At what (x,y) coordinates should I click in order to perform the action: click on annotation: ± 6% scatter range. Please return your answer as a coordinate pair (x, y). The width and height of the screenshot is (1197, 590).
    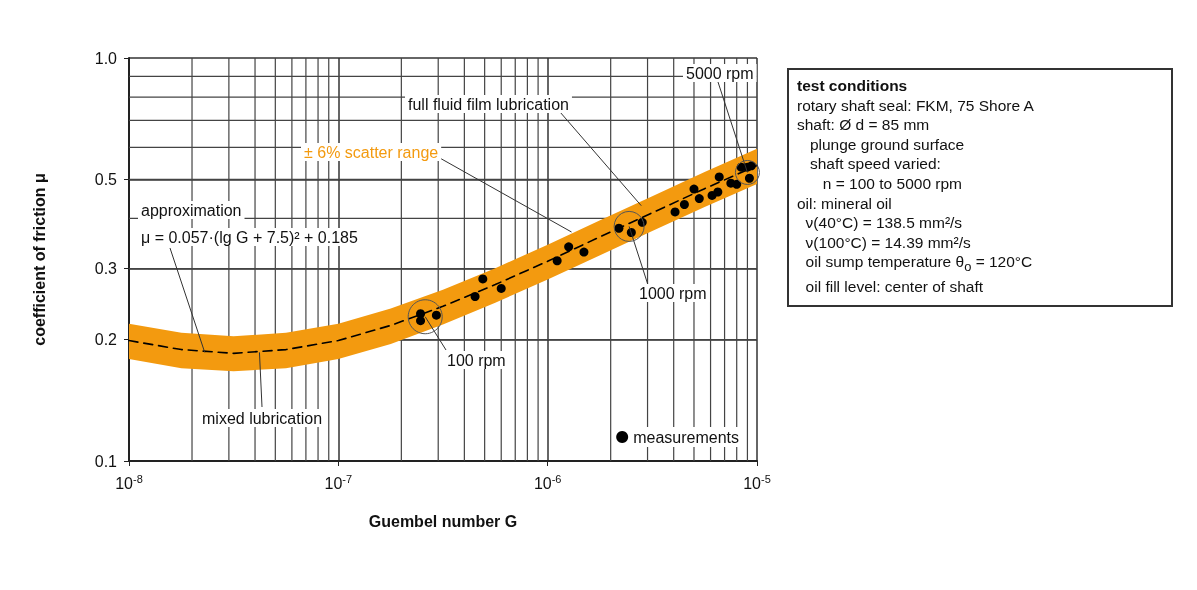
    Looking at the image, I should click on (371, 152).